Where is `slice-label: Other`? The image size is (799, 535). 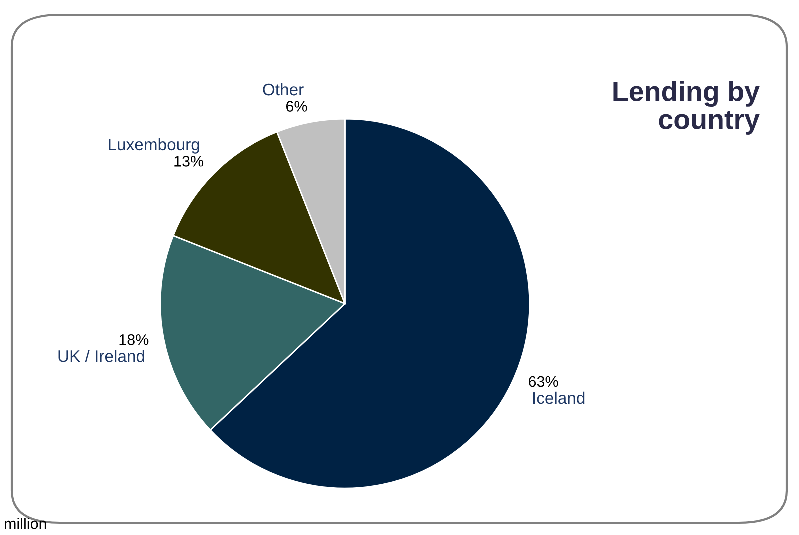
slice-label: Other is located at coordinates (283, 89).